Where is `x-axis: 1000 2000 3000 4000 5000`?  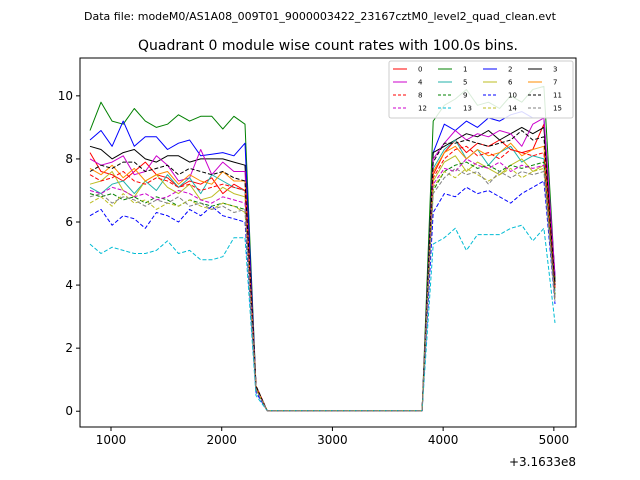
x-axis: 1000 2000 3000 4000 5000 is located at coordinates (332, 437).